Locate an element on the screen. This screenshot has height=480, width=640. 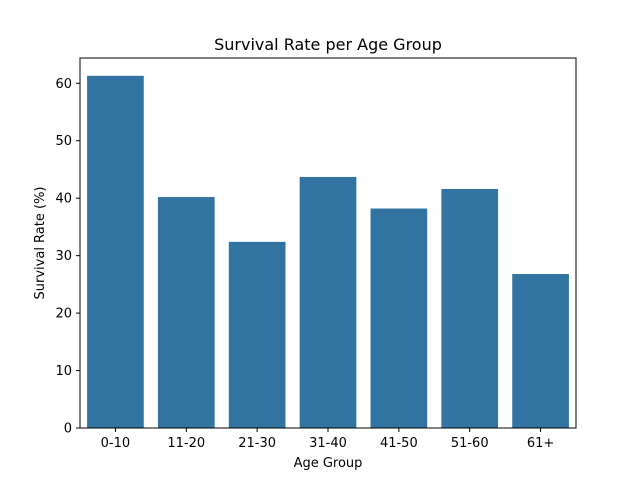
x-tick-label: 0-10 is located at coordinates (116, 443).